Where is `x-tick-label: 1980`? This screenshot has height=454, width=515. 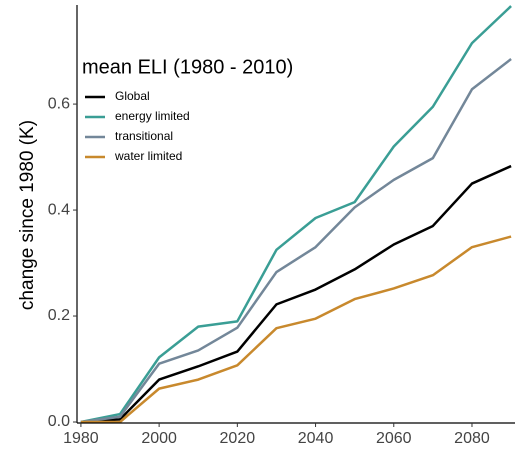
x-tick-label: 1980 is located at coordinates (81, 438).